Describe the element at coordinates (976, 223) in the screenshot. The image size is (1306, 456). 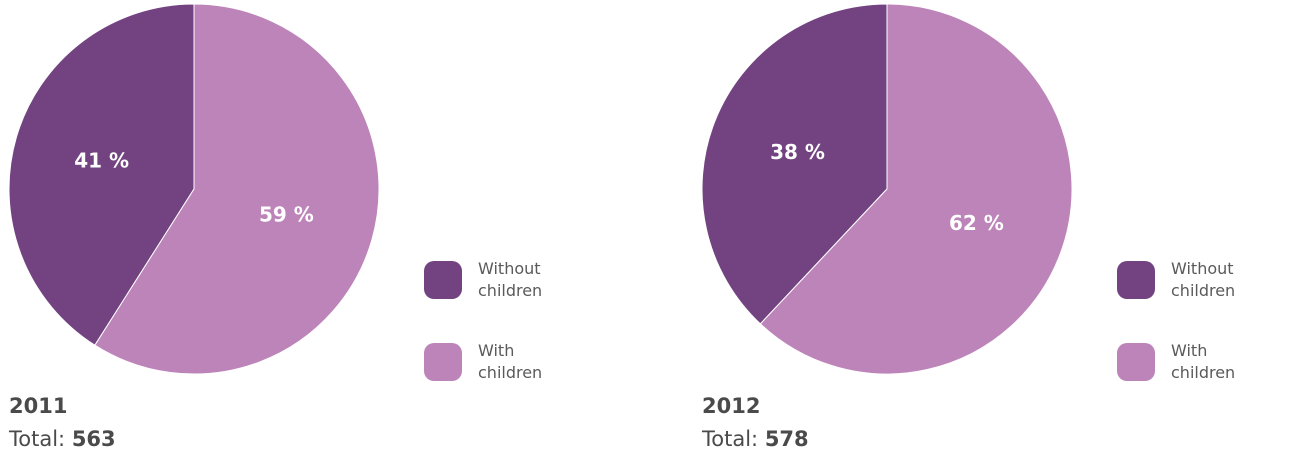
I see `pie-slice-label-with-children: 62 %` at that location.